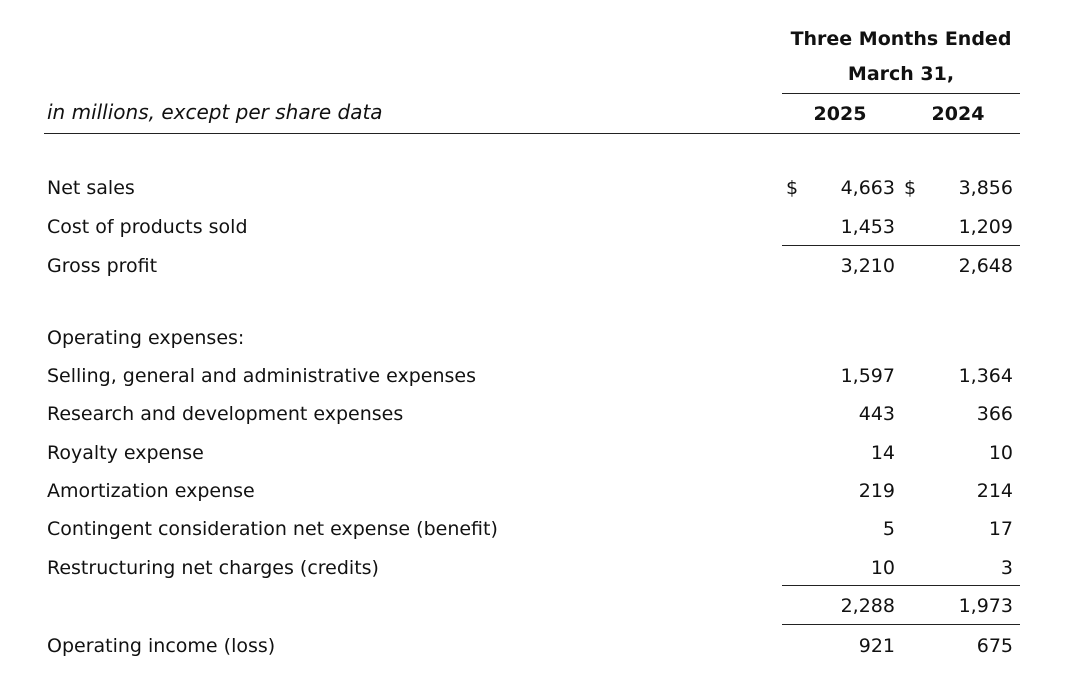 Image resolution: width=1069 pixels, height=673 pixels. Describe the element at coordinates (985, 266) in the screenshot. I see `value-gross-profit-prior: 2,648` at that location.